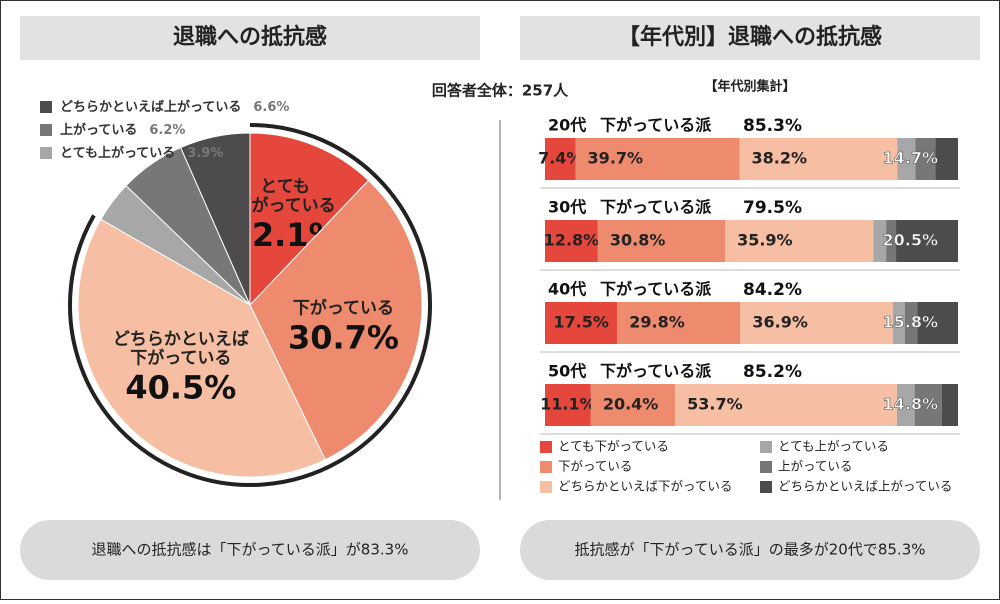 This screenshot has height=604, width=1000. I want to click on category-label: 20代, so click(567, 125).